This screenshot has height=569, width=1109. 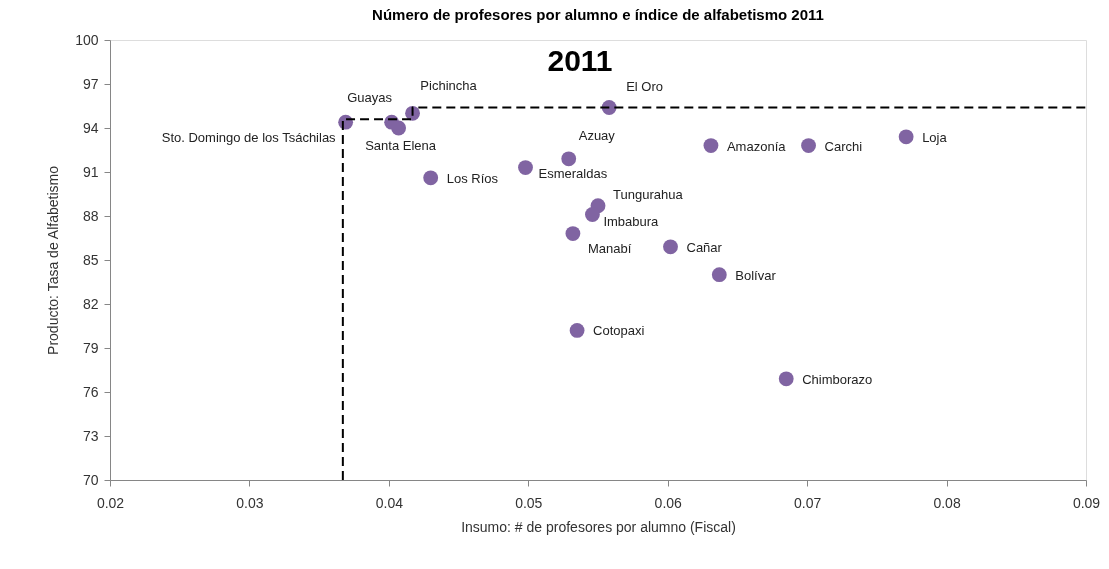 What do you see at coordinates (401, 145) in the screenshot?
I see `annotation: Santa Elena` at bounding box center [401, 145].